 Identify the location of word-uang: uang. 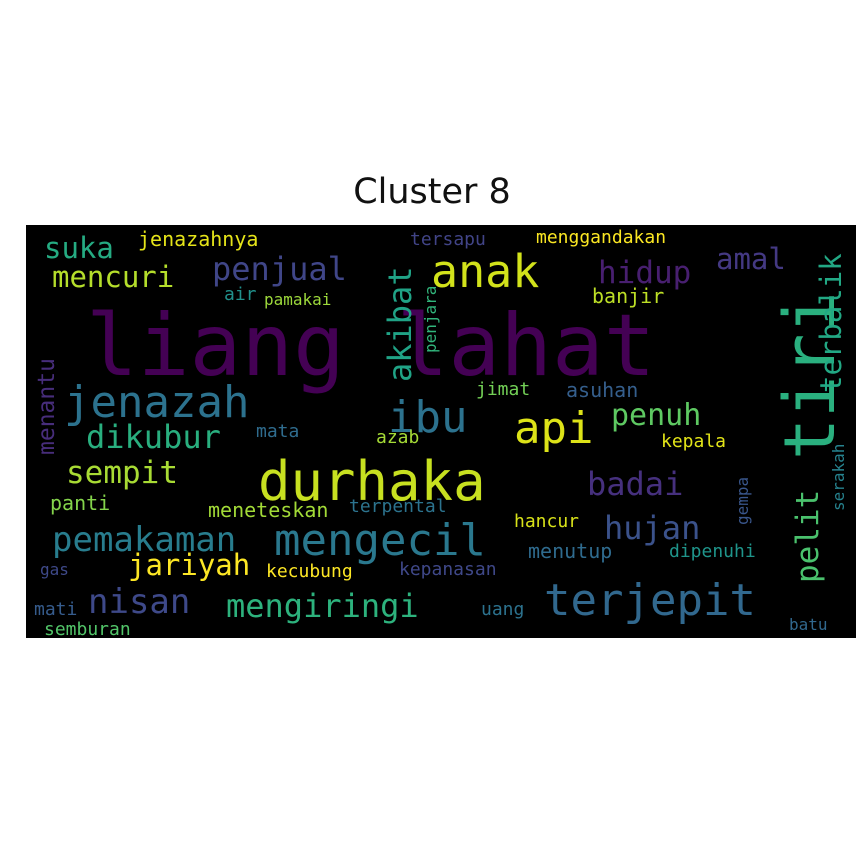
(502, 609).